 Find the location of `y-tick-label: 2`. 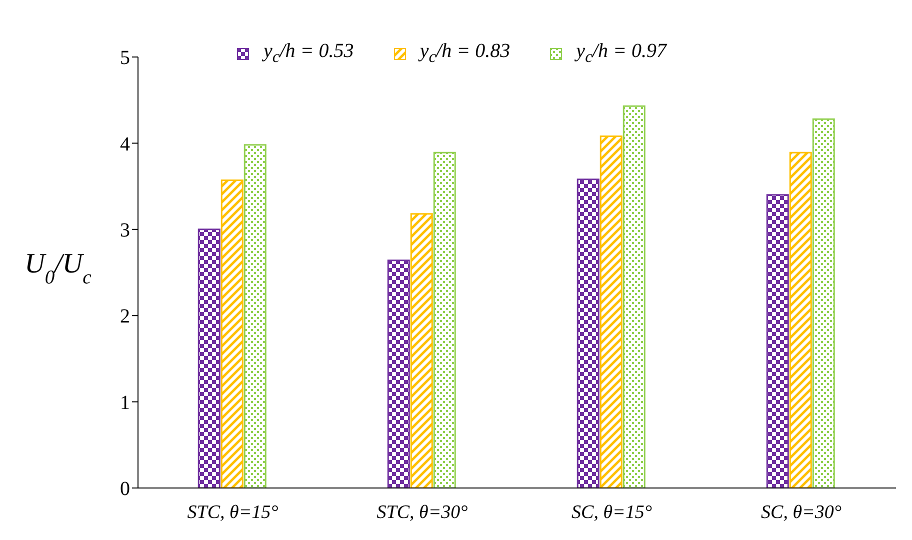

y-tick-label: 2 is located at coordinates (125, 317).